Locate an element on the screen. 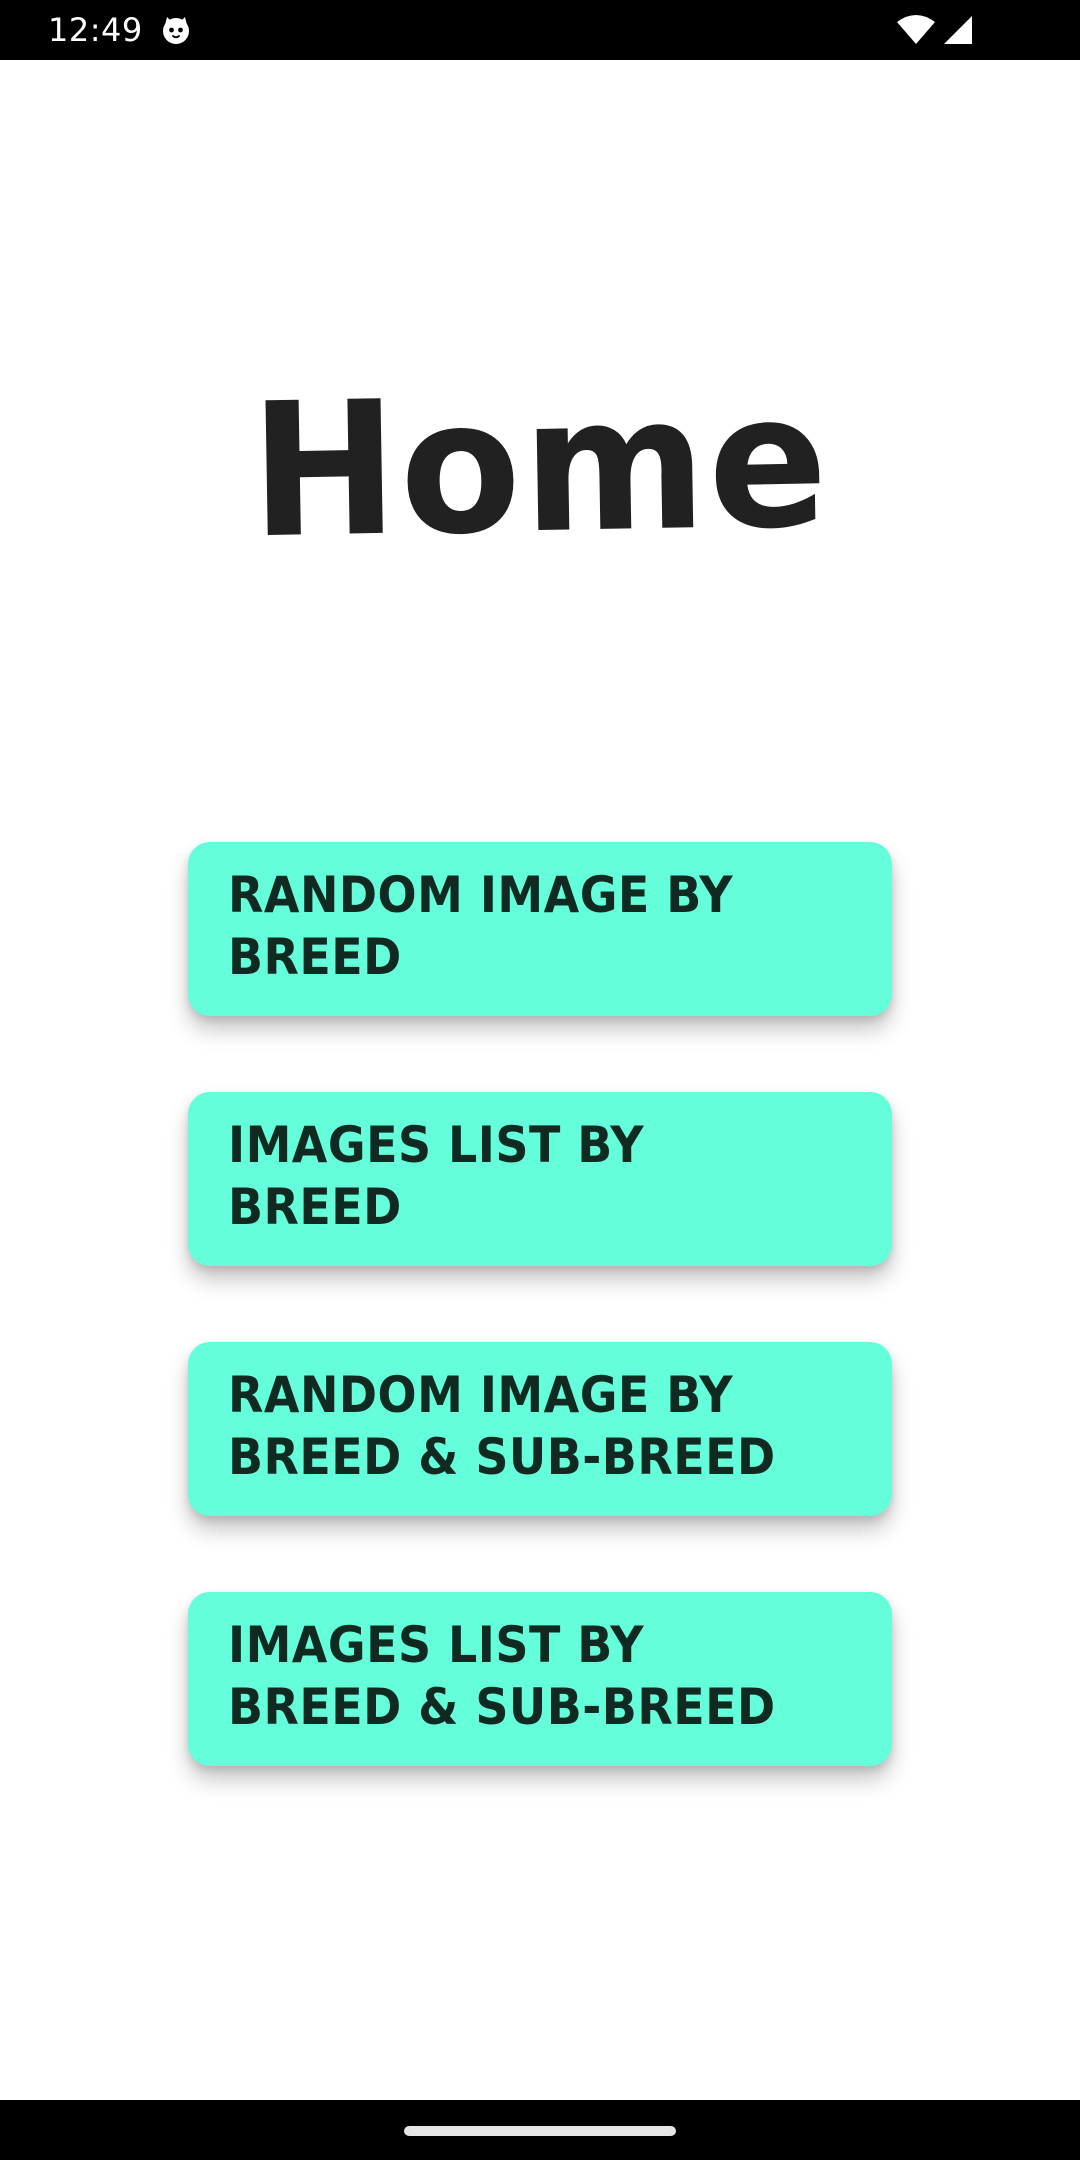 The image size is (1080, 2160). button-label: Random Image By Breed is located at coordinates (481, 926).